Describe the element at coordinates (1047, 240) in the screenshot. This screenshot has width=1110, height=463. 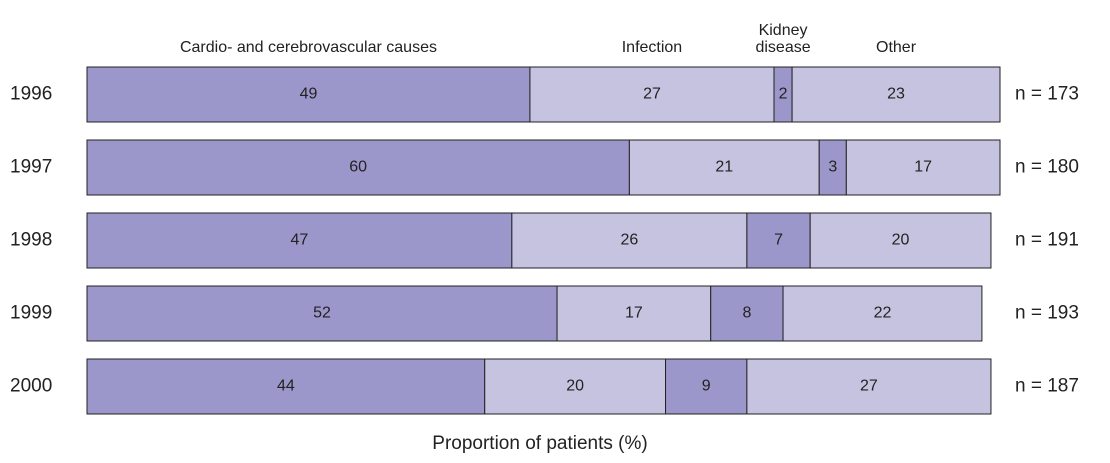
I see `annotation: n = 191` at that location.